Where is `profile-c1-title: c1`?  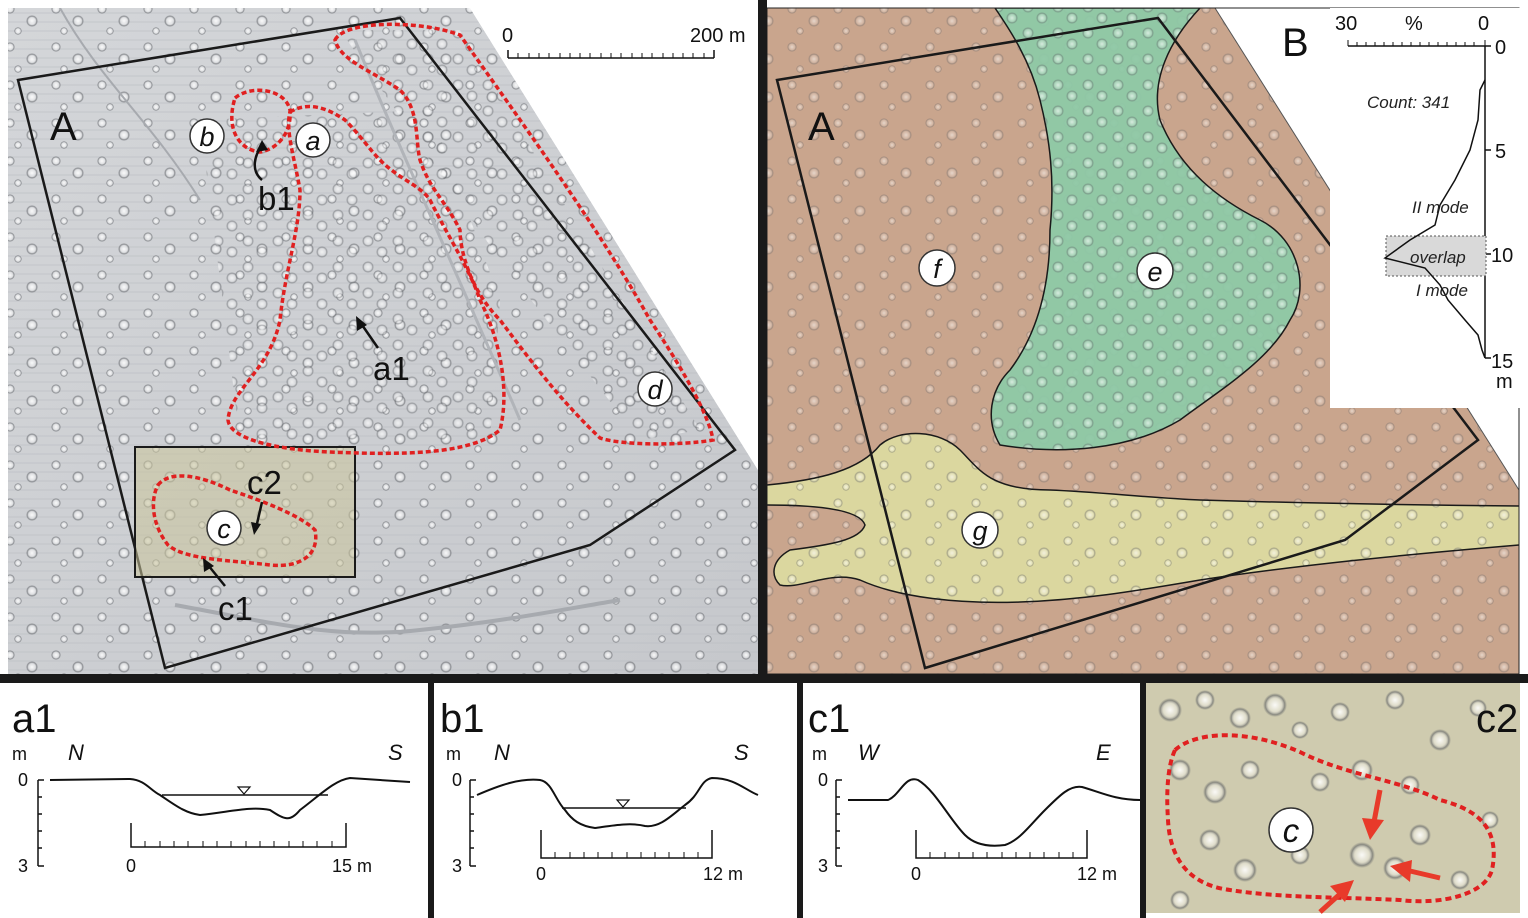
profile-c1-title: c1 is located at coordinates (829, 719).